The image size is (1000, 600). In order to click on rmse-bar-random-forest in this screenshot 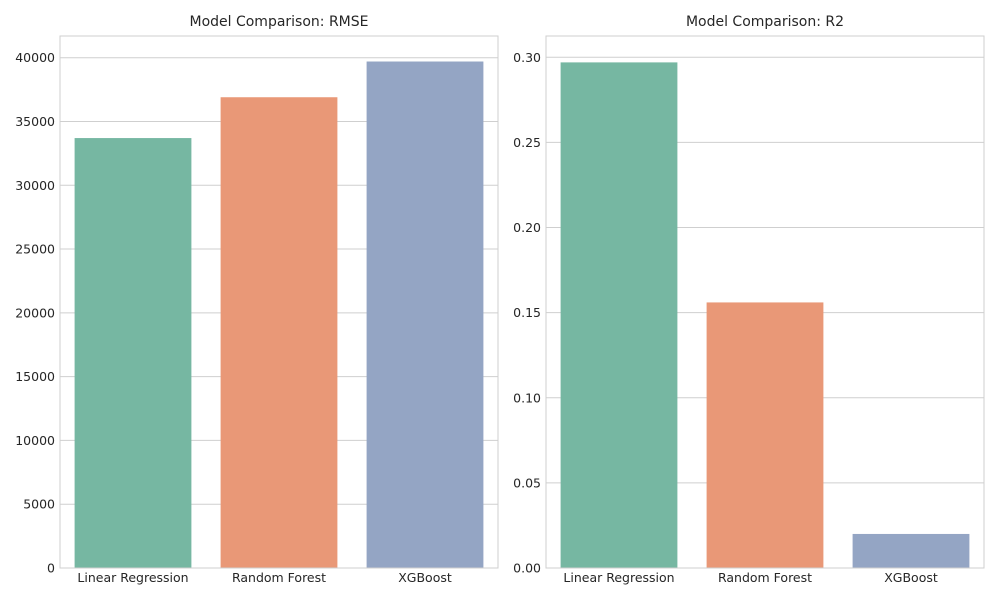, I will do `click(279, 332)`.